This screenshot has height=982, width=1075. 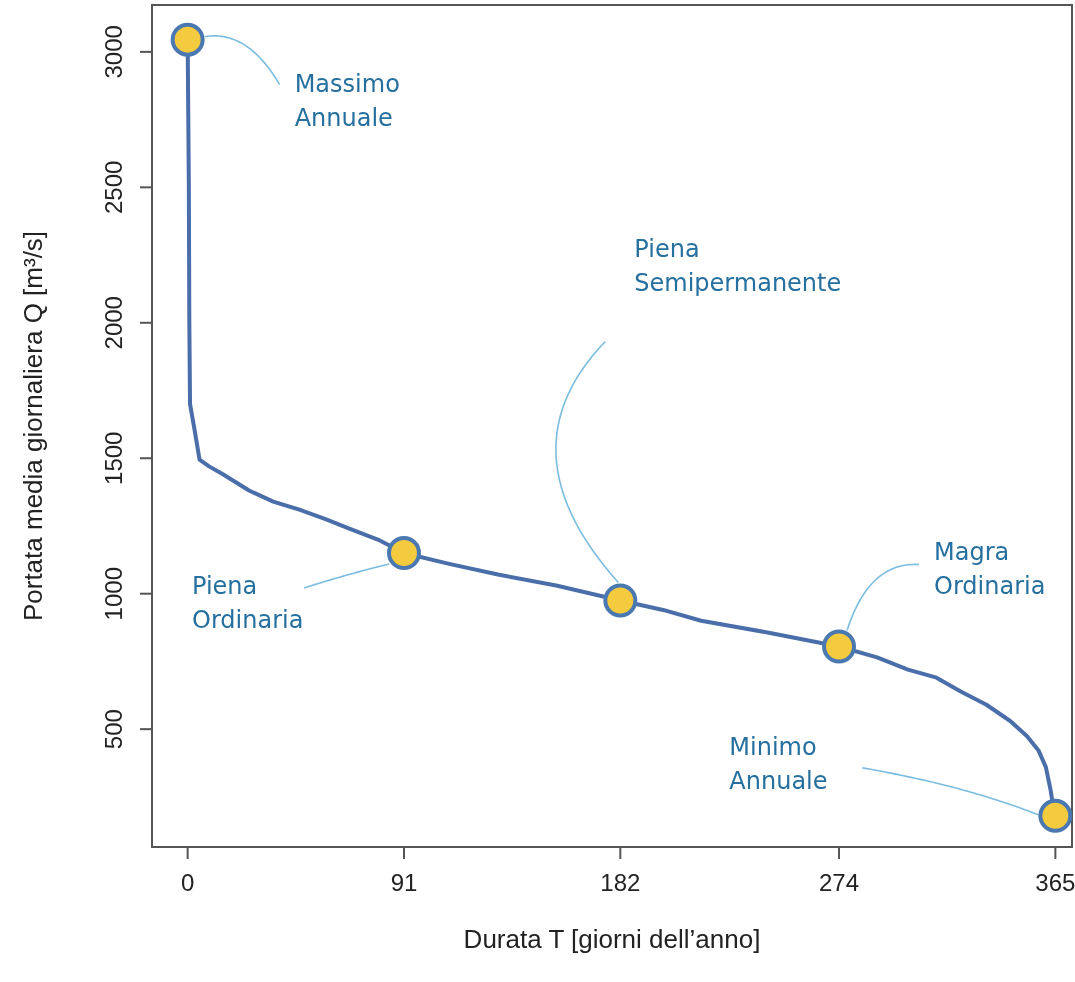 I want to click on x-axis-title: Durata T [giorni dell’anno], so click(x=612, y=939).